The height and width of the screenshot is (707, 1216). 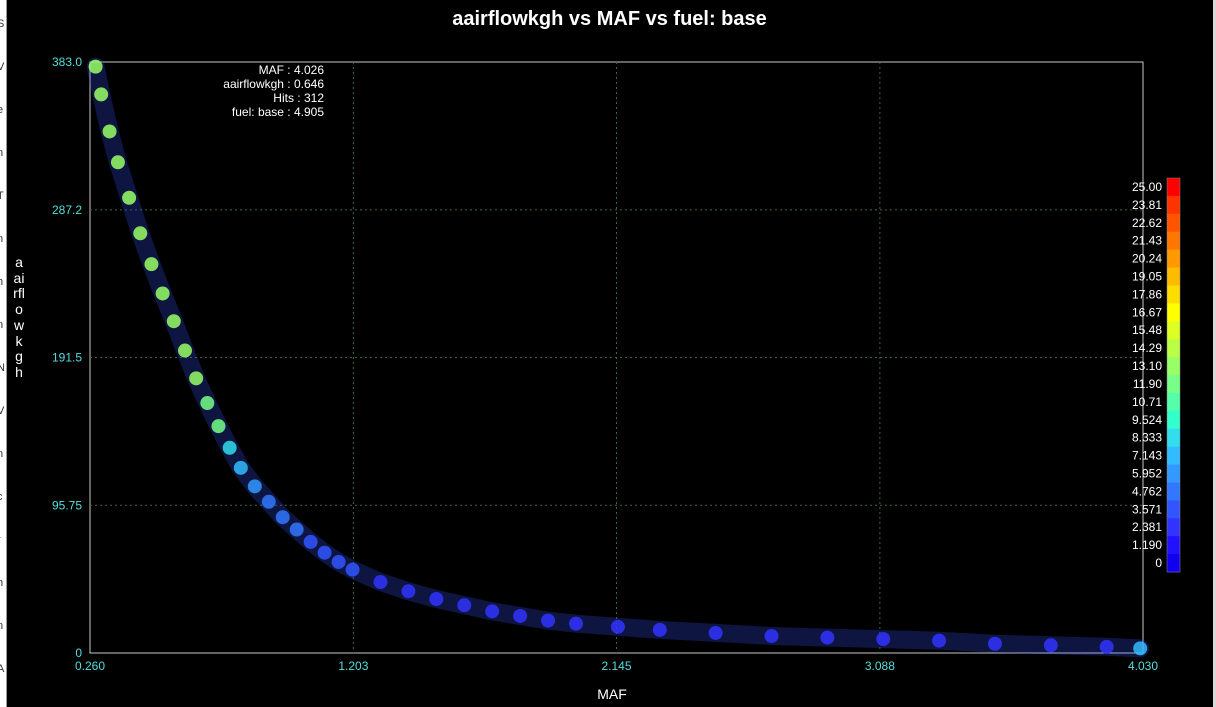 I want to click on colorbar-tick-label: 11.90, so click(x=1147, y=384).